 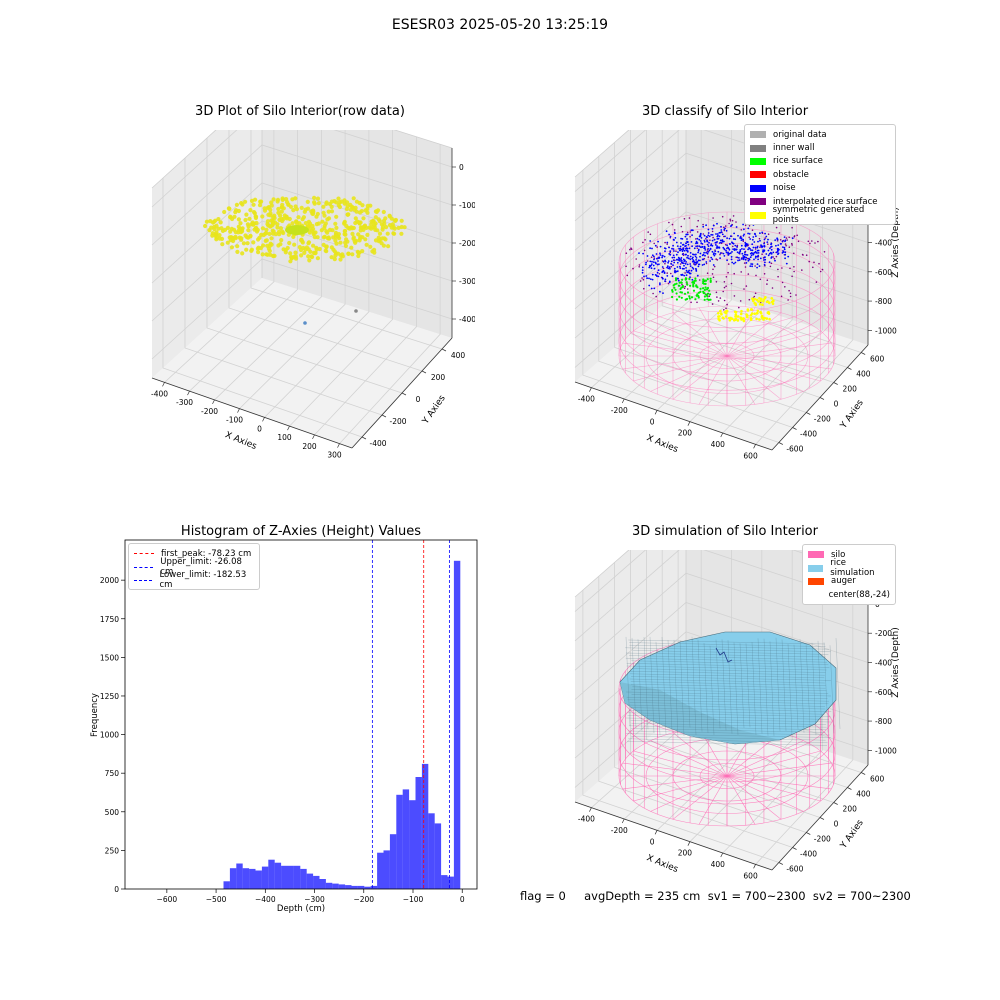 What do you see at coordinates (804, 710) in the screenshot?
I see `sim-x-gridline` at bounding box center [804, 710].